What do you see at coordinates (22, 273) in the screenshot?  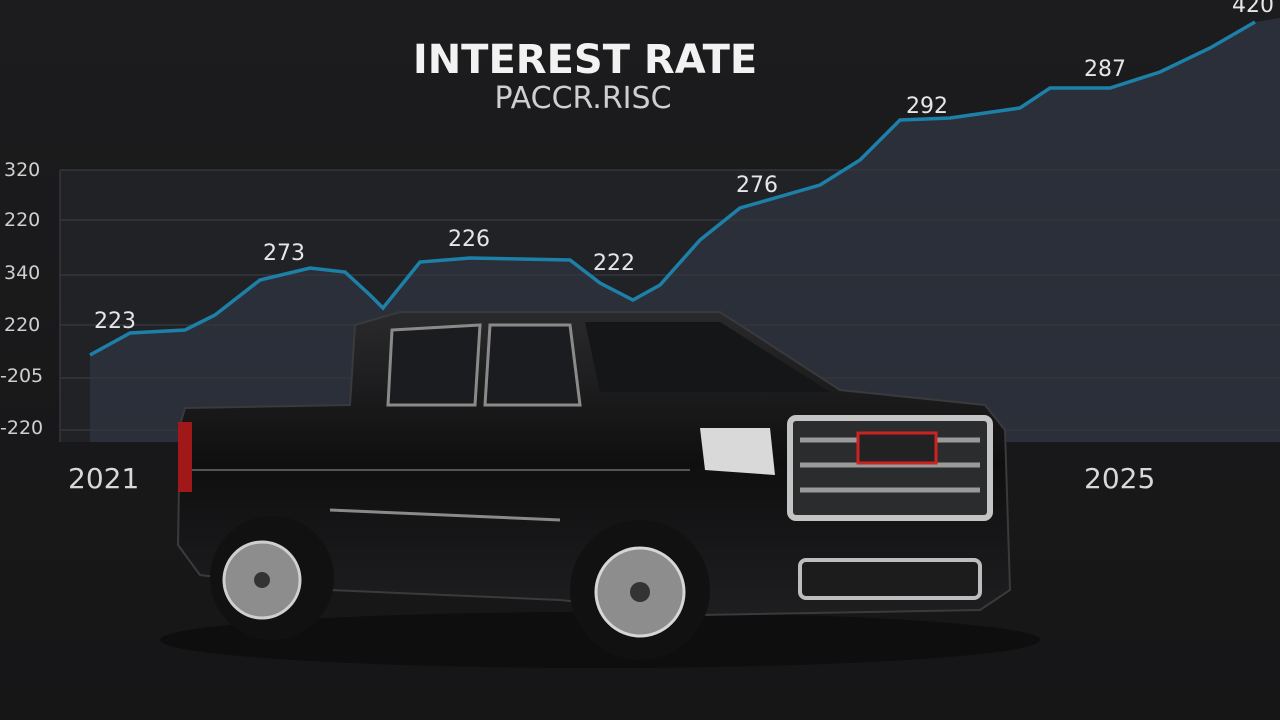 I see `axis-label: 340` at bounding box center [22, 273].